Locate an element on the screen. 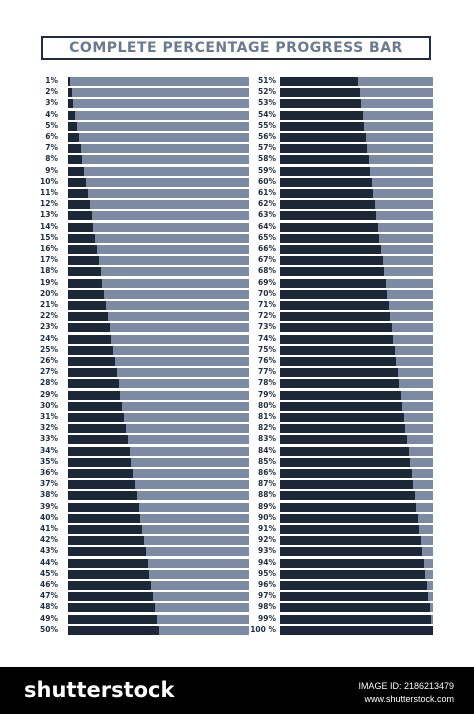 Image resolution: width=474 pixels, height=714 pixels. progress-label: 58% is located at coordinates (267, 159).